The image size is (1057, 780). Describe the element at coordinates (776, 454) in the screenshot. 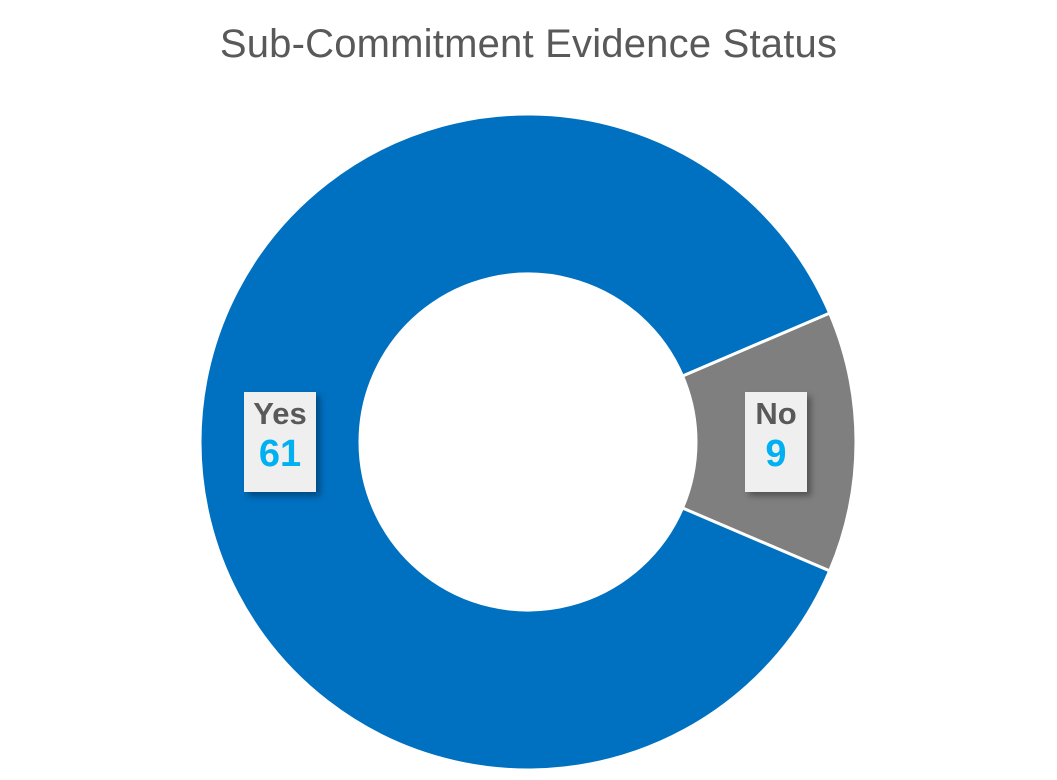

I see `data-label-value: 9` at that location.